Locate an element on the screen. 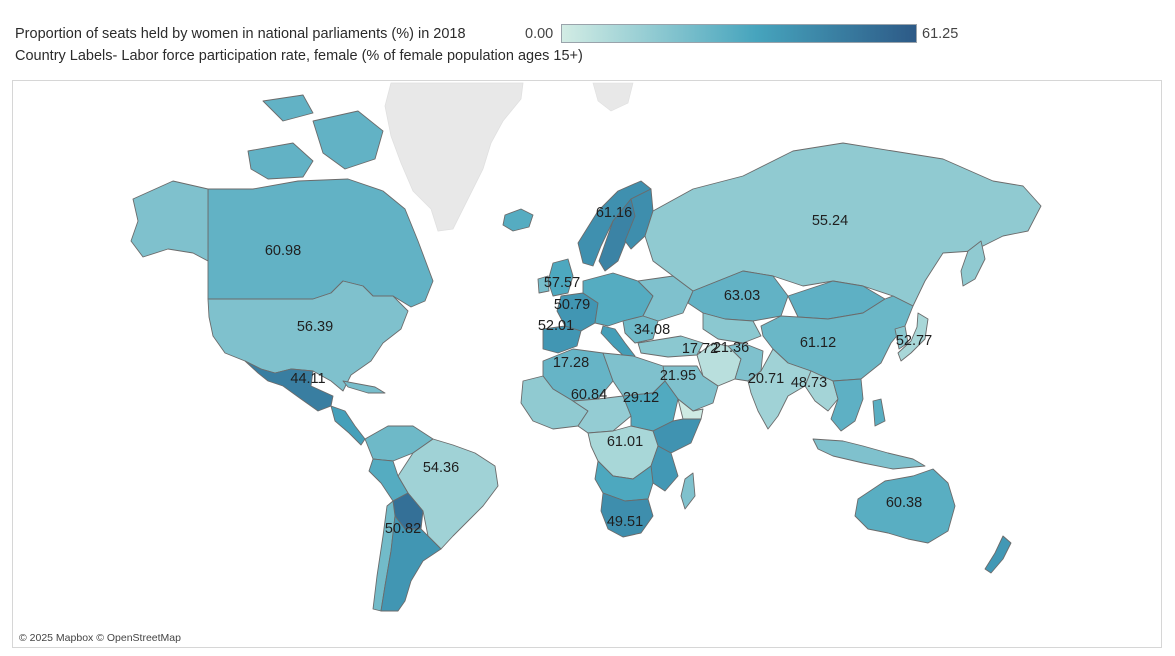  map-region-south-africa is located at coordinates (627, 515).